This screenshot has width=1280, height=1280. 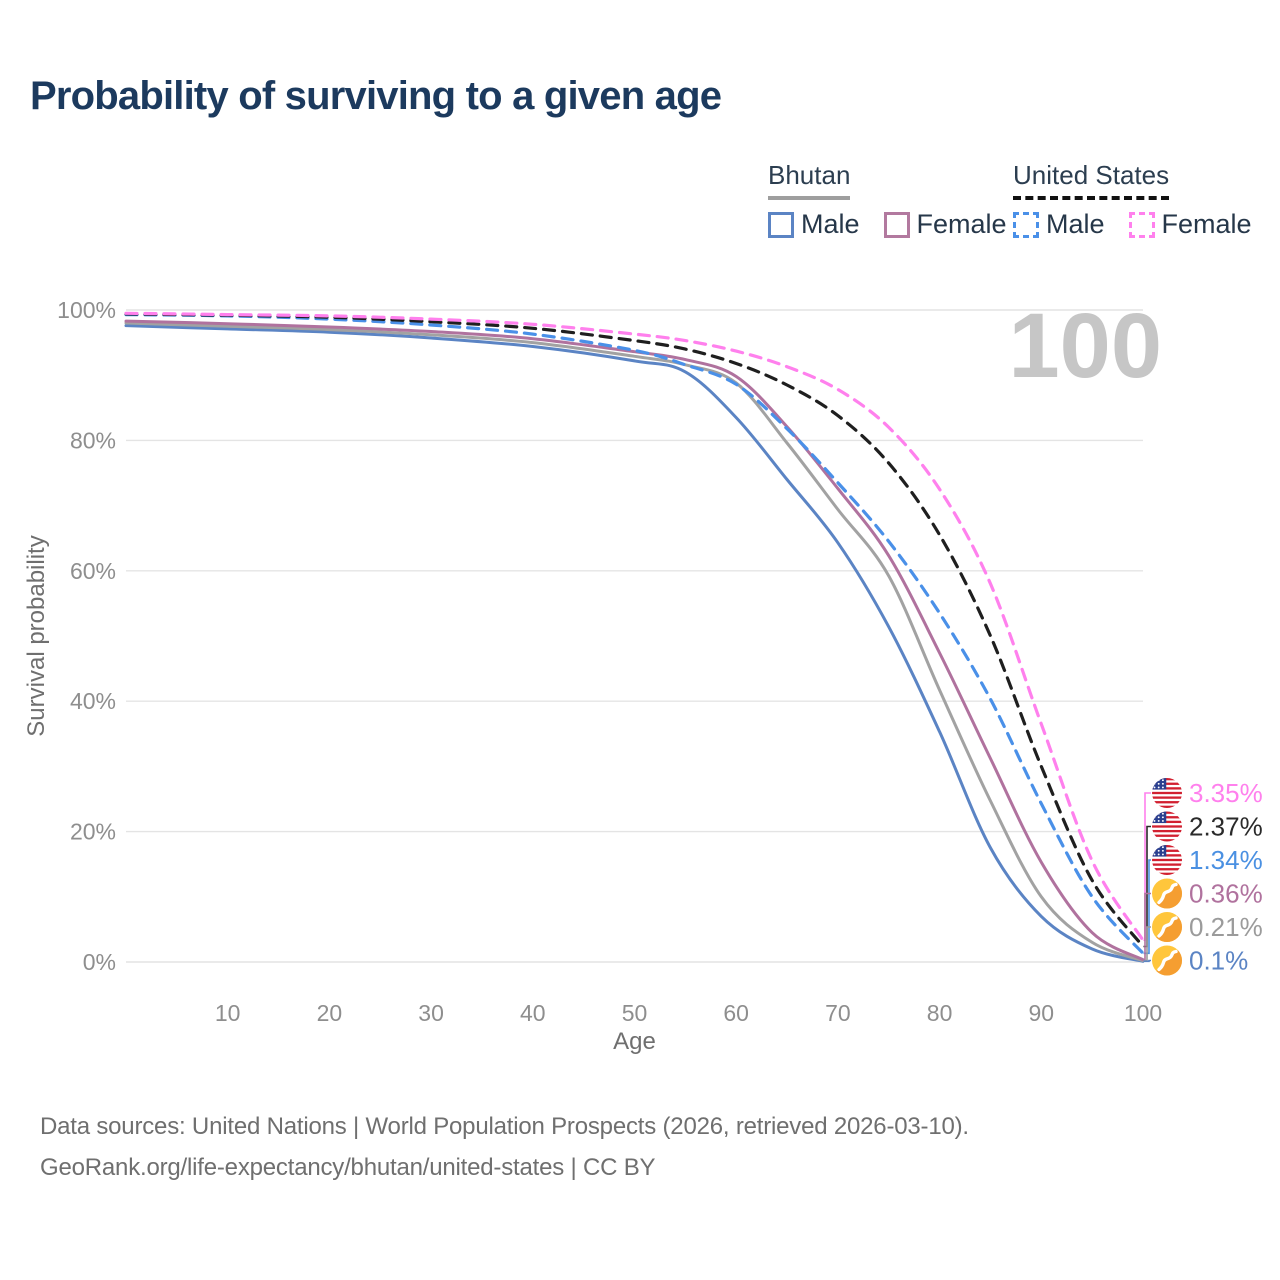 I want to click on x-tick-70: 70, so click(x=838, y=1013).